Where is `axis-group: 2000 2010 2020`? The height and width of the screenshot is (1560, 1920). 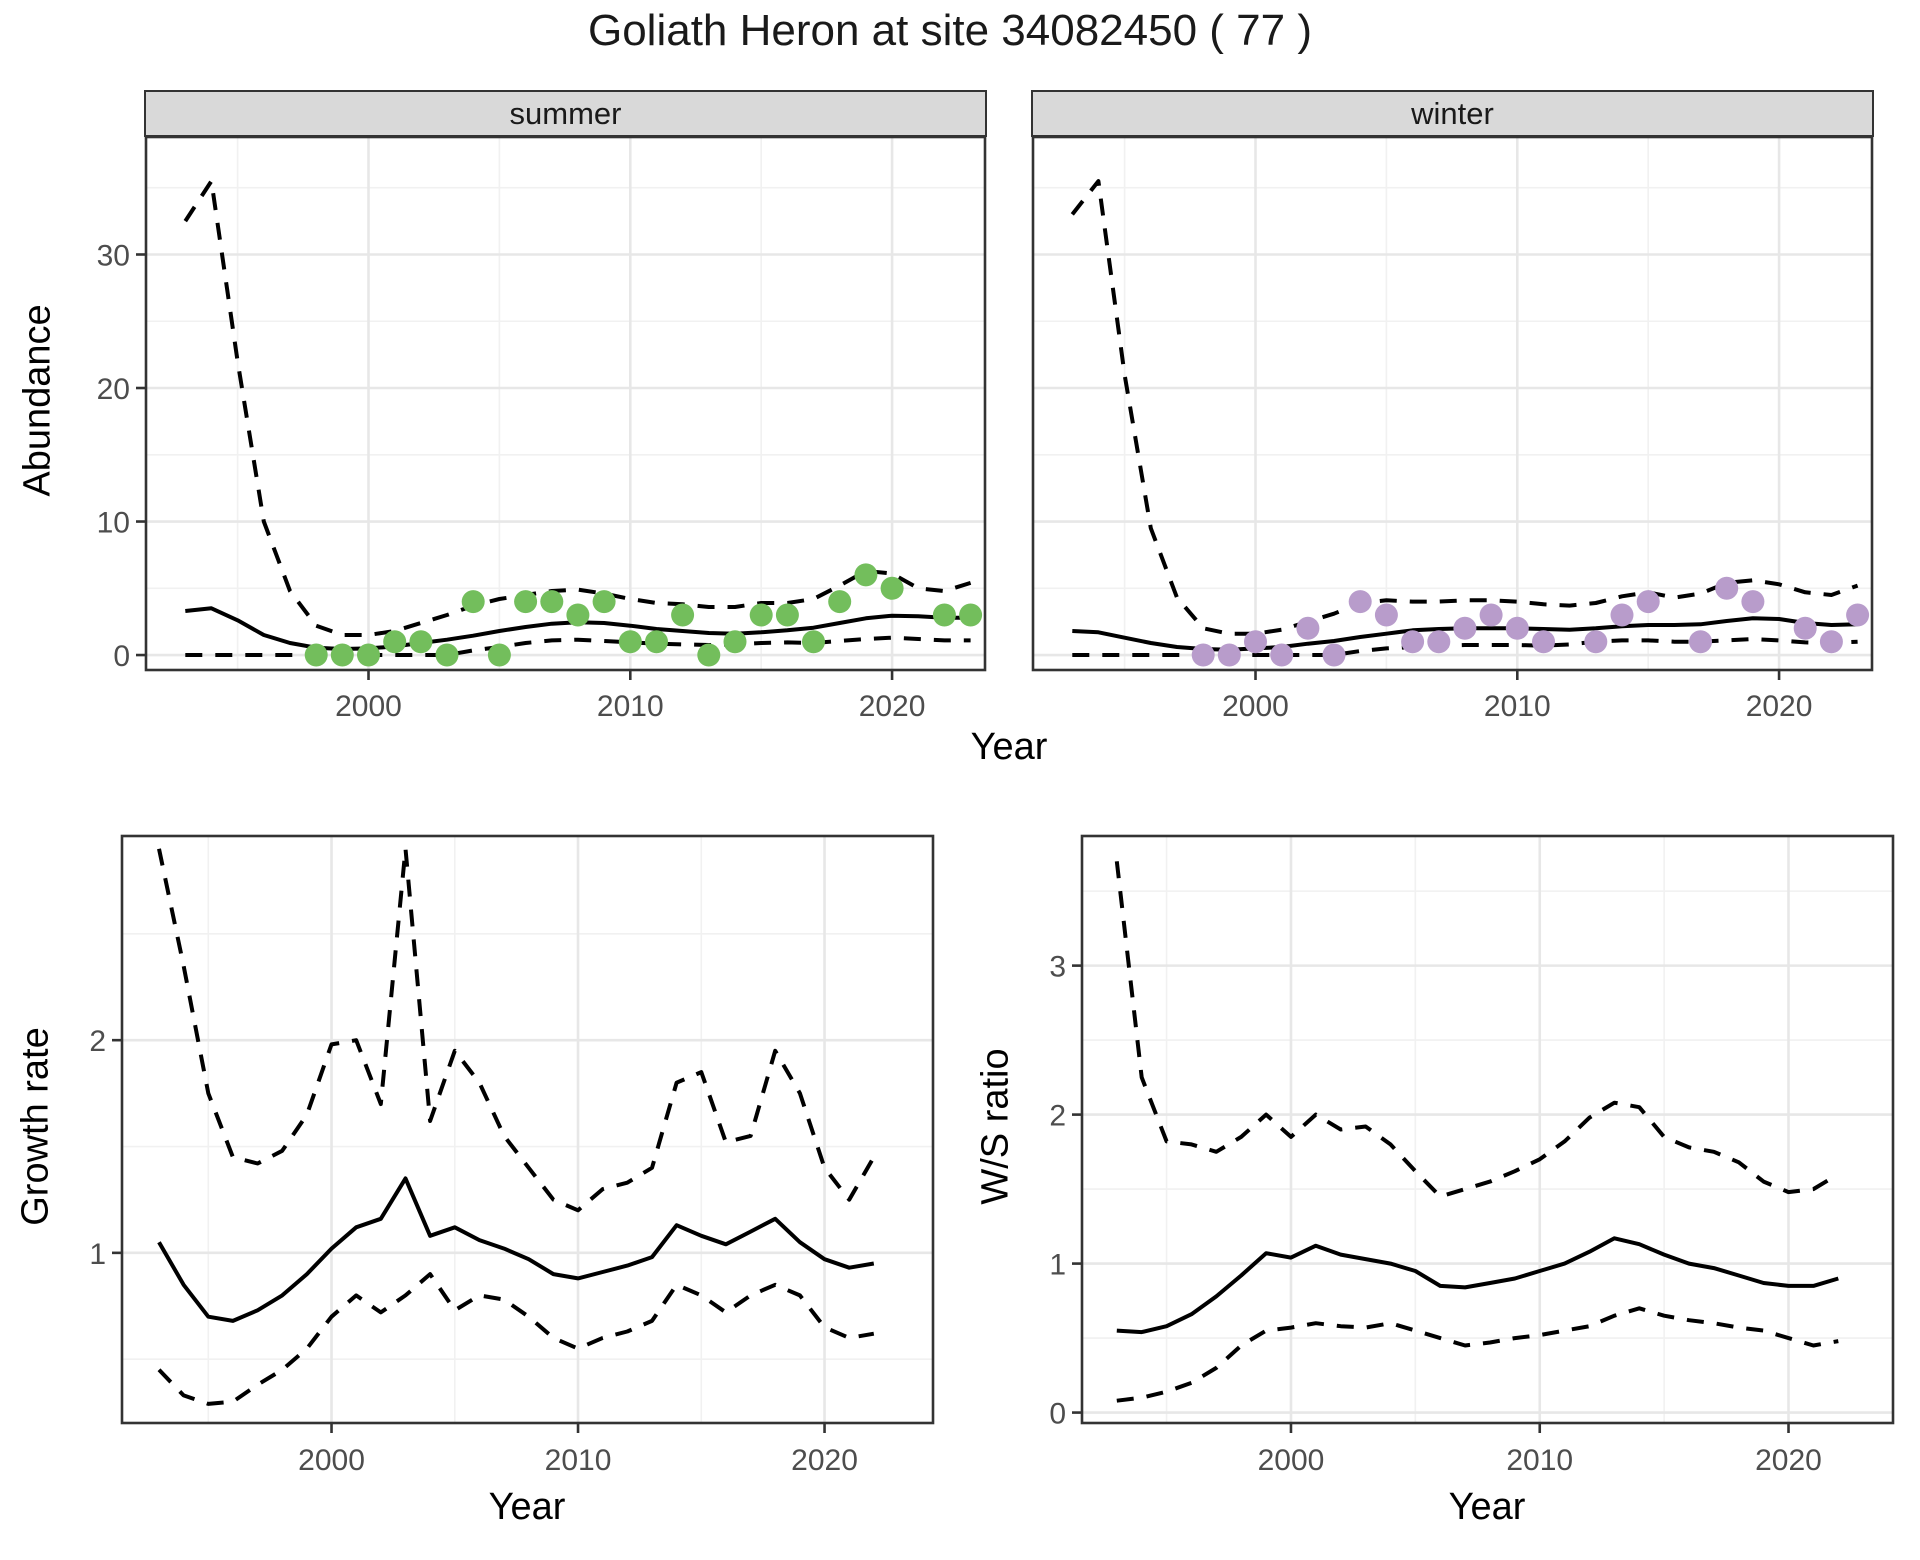
axis-group: 2000 2010 2020 is located at coordinates (1517, 697).